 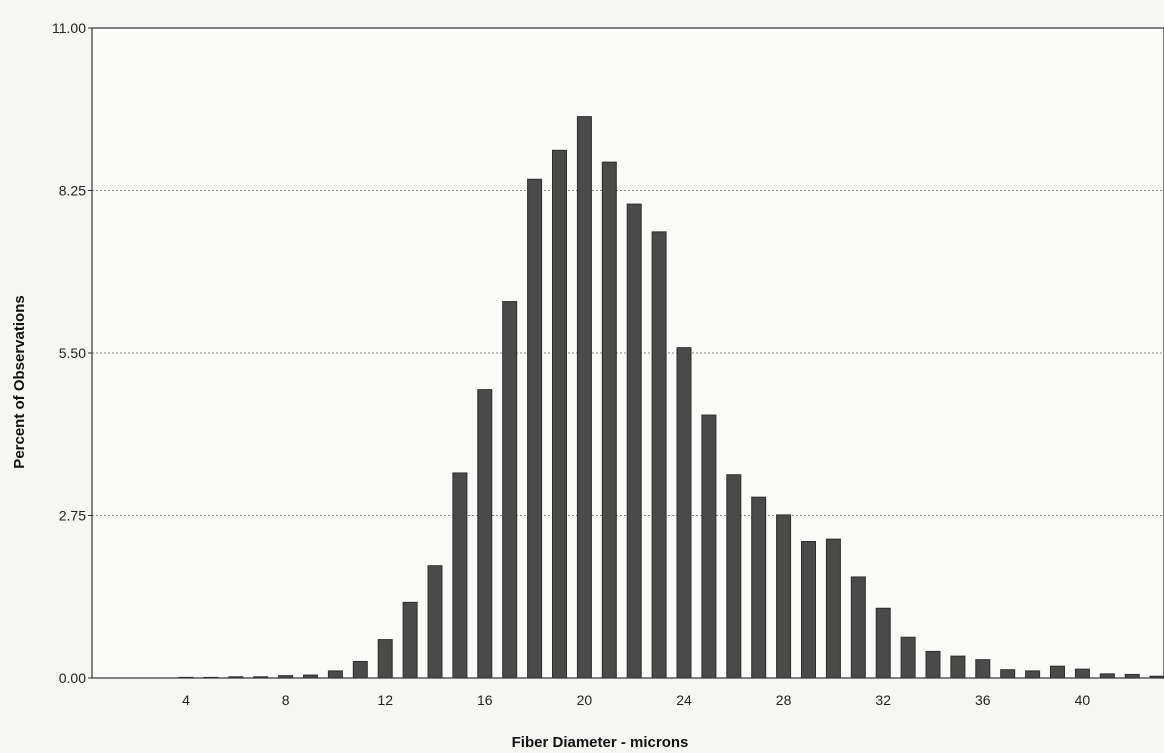 What do you see at coordinates (636, 700) in the screenshot?
I see `x-axis-ticks: 4 8 12 16 20 24 28 32 36 40` at bounding box center [636, 700].